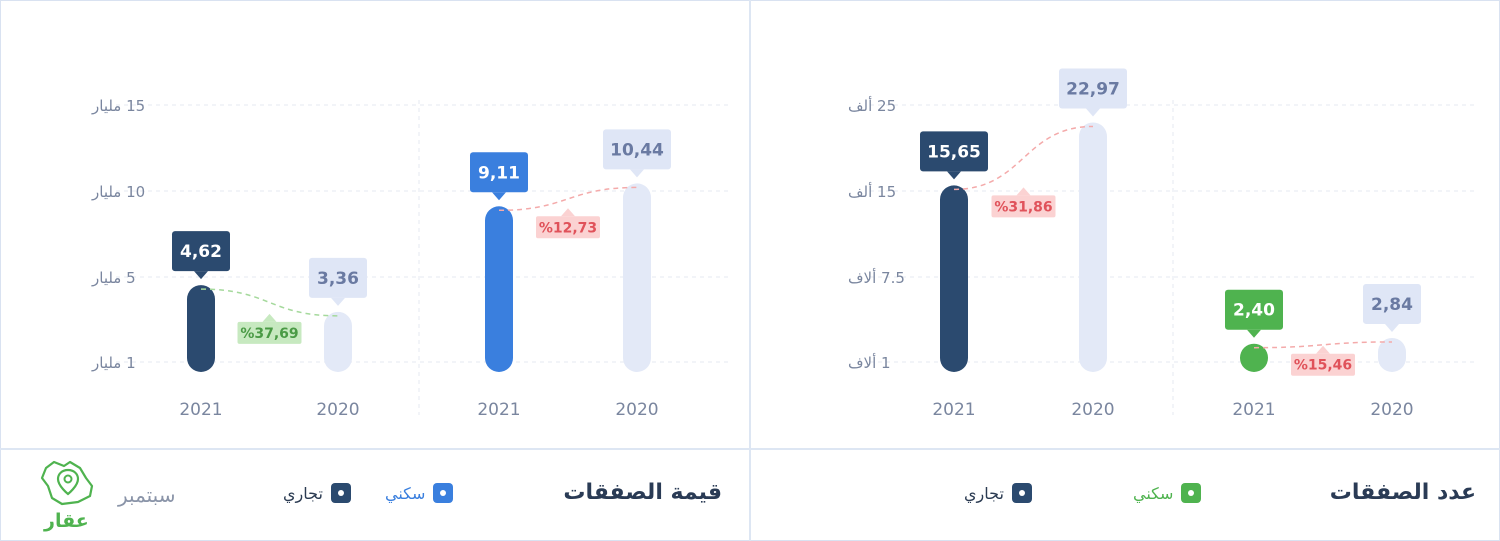  What do you see at coordinates (67, 483) in the screenshot?
I see `map-pin-icon` at bounding box center [67, 483].